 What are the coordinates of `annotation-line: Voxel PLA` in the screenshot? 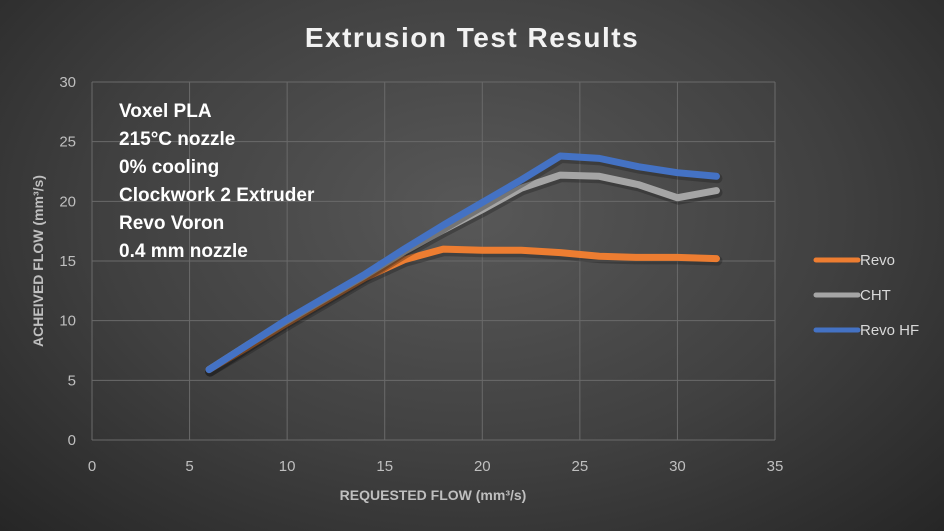 It's located at (165, 111).